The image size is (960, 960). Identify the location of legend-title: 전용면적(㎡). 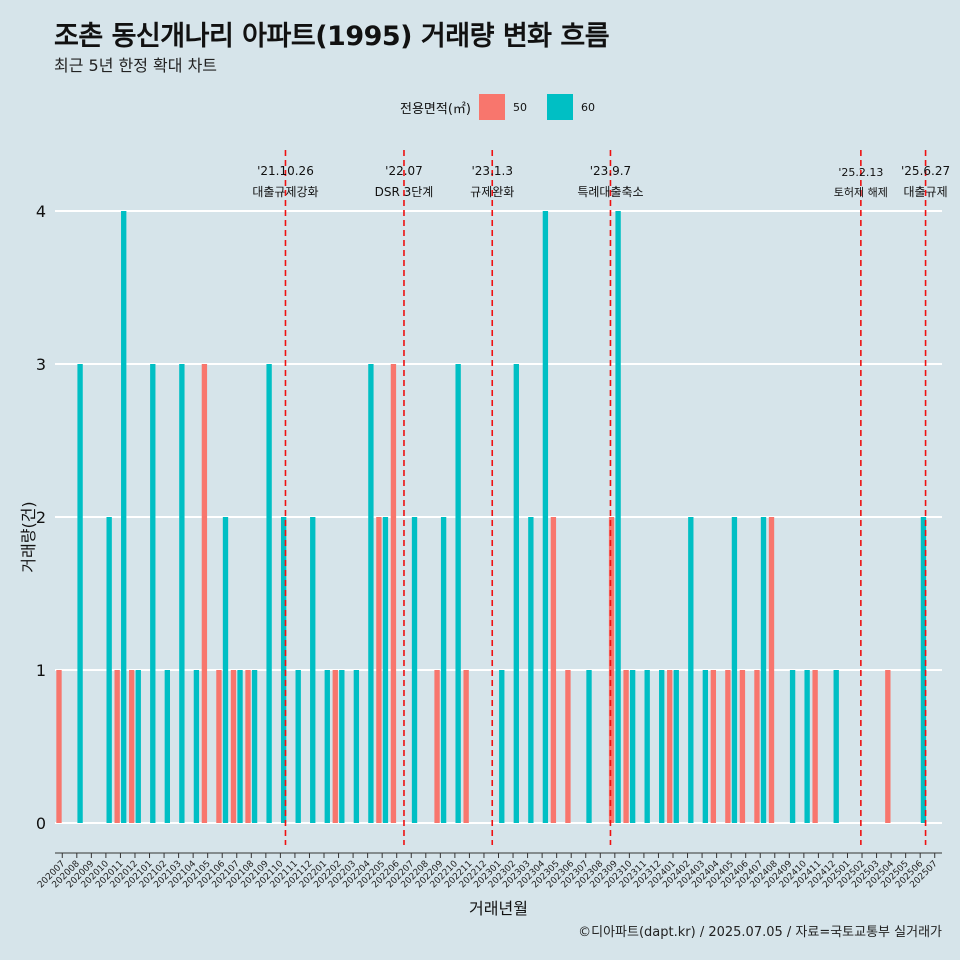
(435, 109).